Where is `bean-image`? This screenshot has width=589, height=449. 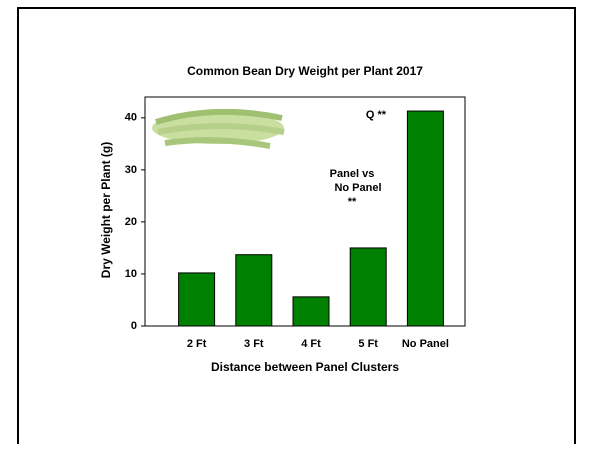
bean-image is located at coordinates (218, 128).